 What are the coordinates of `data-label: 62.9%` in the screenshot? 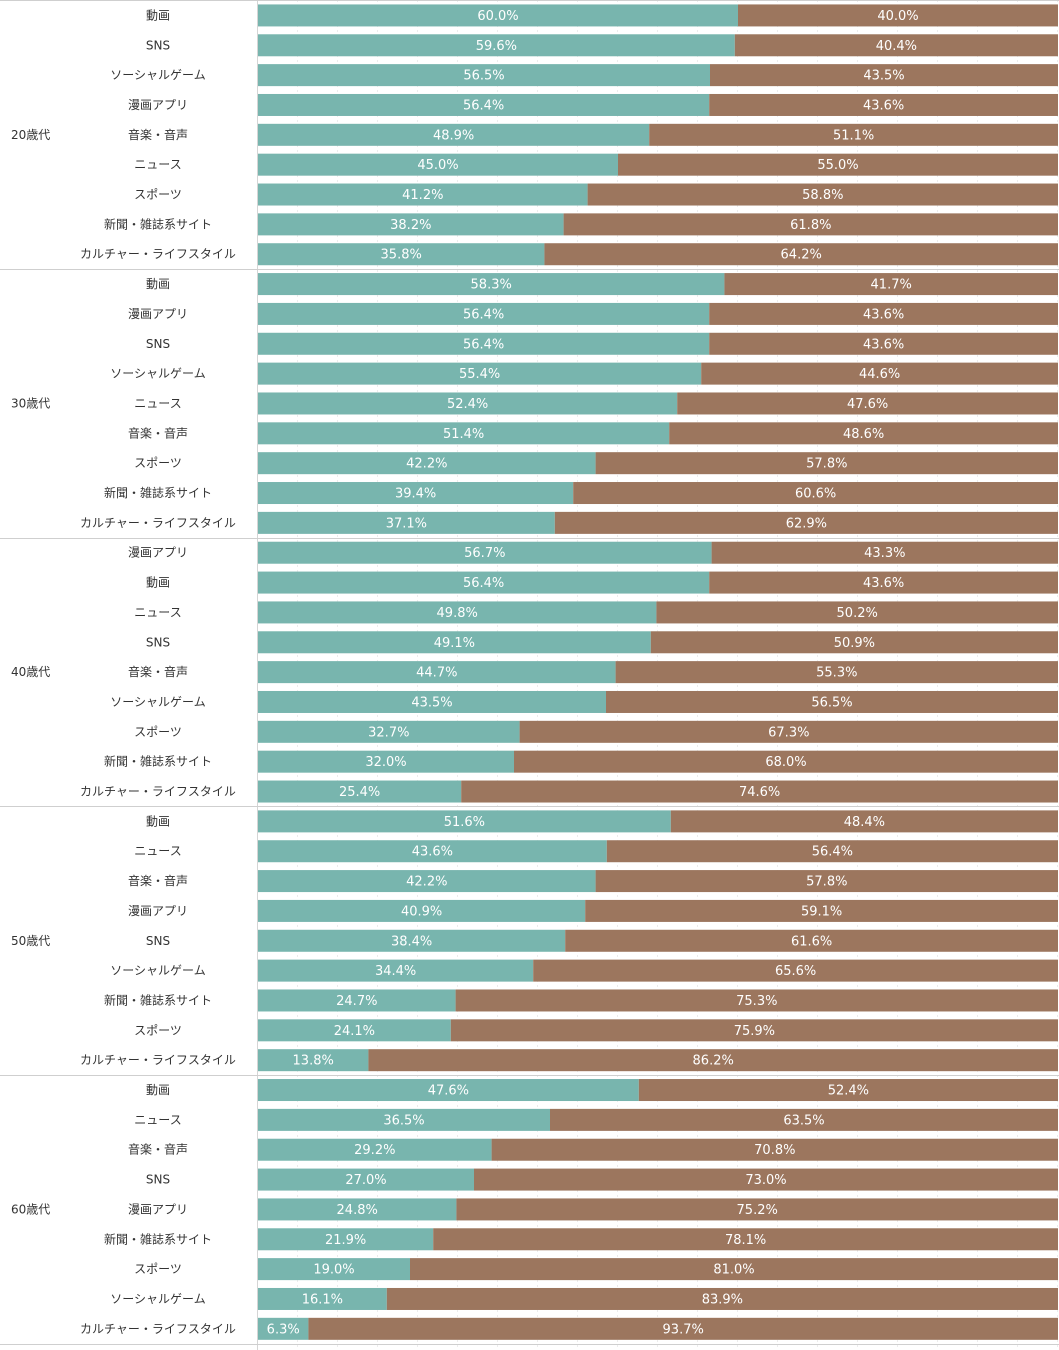 It's located at (806, 523).